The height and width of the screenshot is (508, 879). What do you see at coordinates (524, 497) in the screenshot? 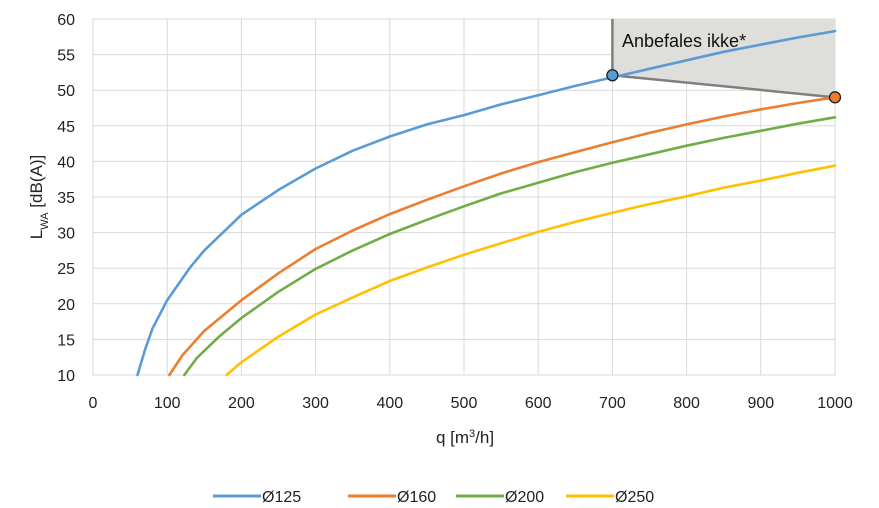
I see `legend-label-2: Ø200` at bounding box center [524, 497].